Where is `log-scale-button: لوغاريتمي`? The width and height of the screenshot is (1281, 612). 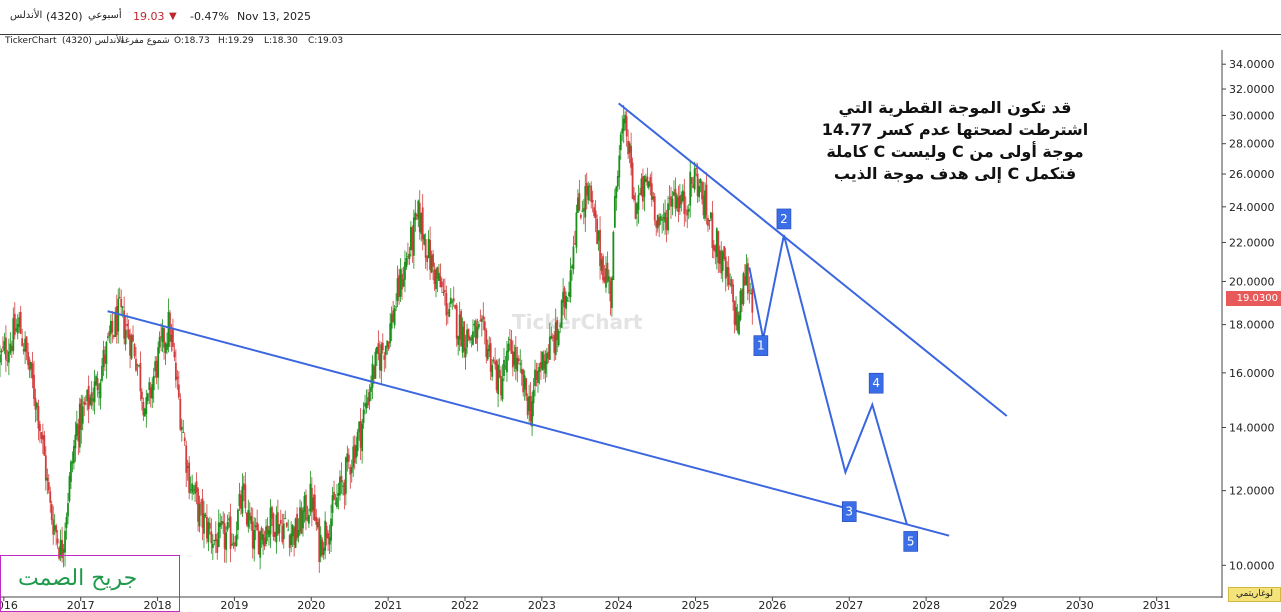 log-scale-button: لوغاريتمي is located at coordinates (1254, 594).